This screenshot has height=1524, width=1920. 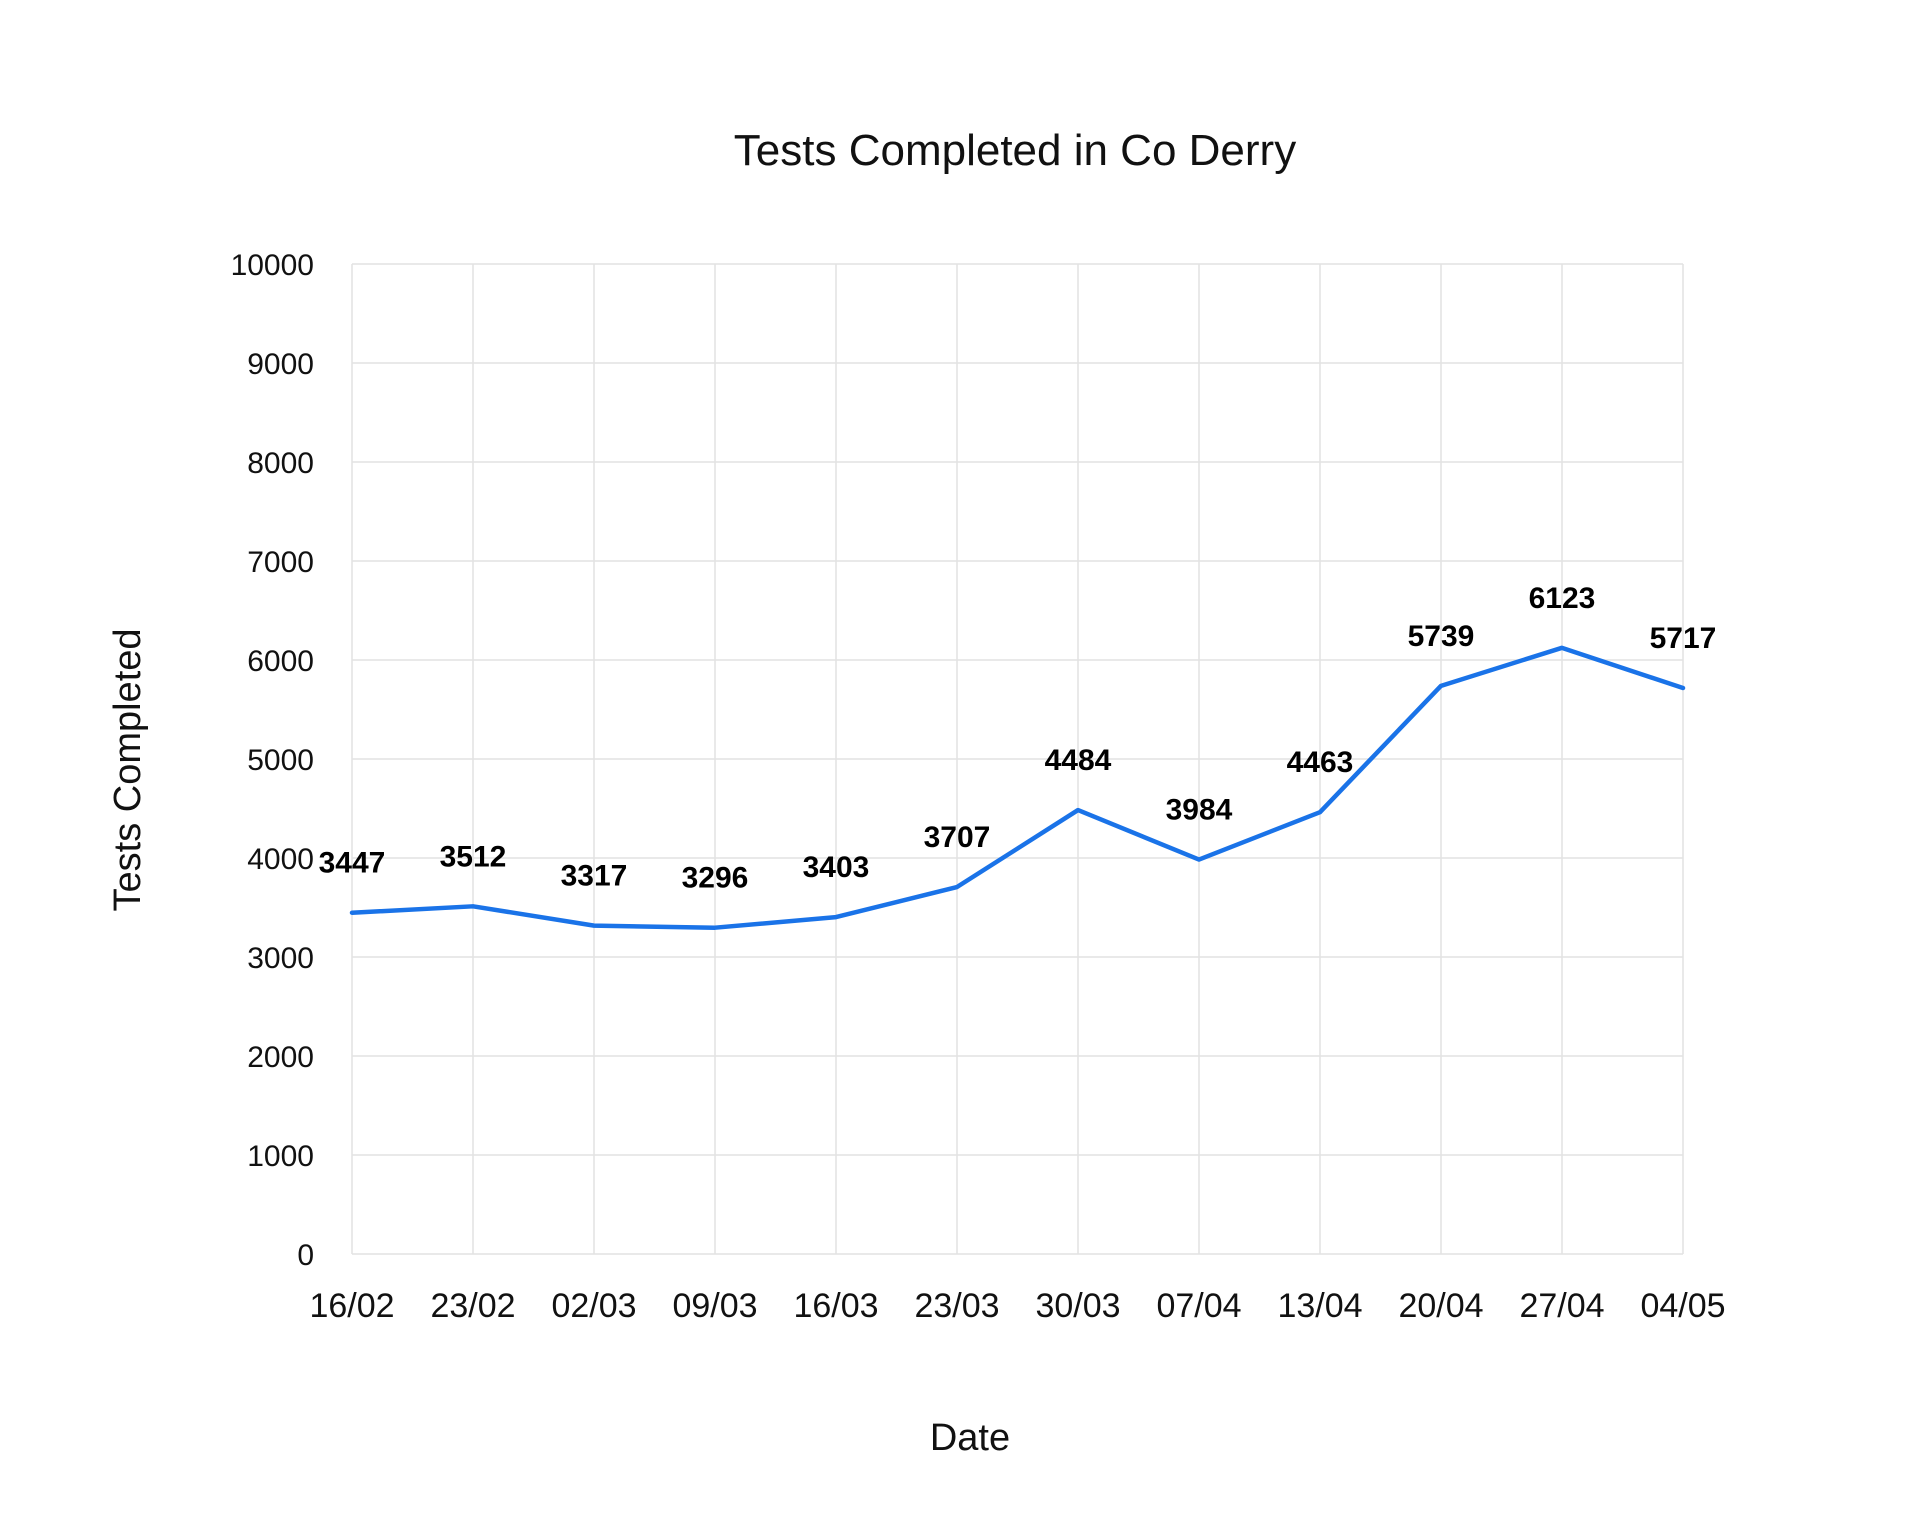 I want to click on series-lines, so click(x=1017, y=787).